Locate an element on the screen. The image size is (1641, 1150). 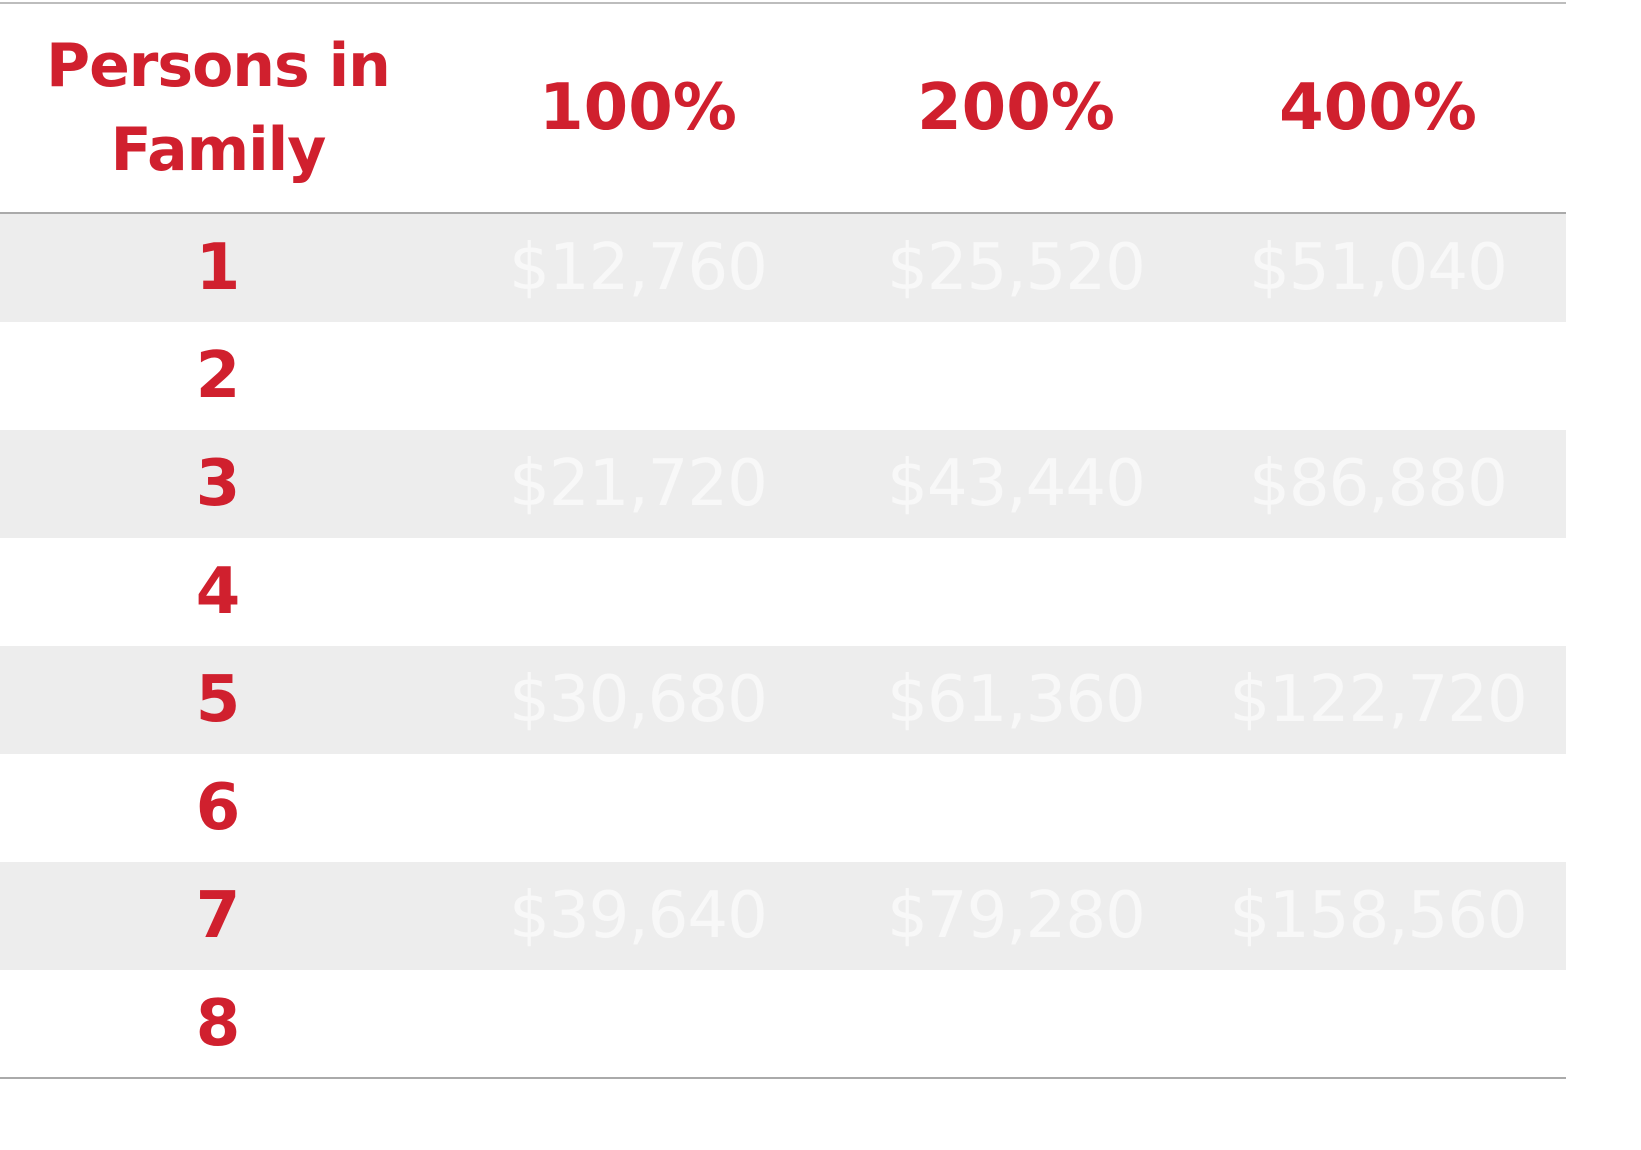
header-400-percent: 400% is located at coordinates (1378, 108).